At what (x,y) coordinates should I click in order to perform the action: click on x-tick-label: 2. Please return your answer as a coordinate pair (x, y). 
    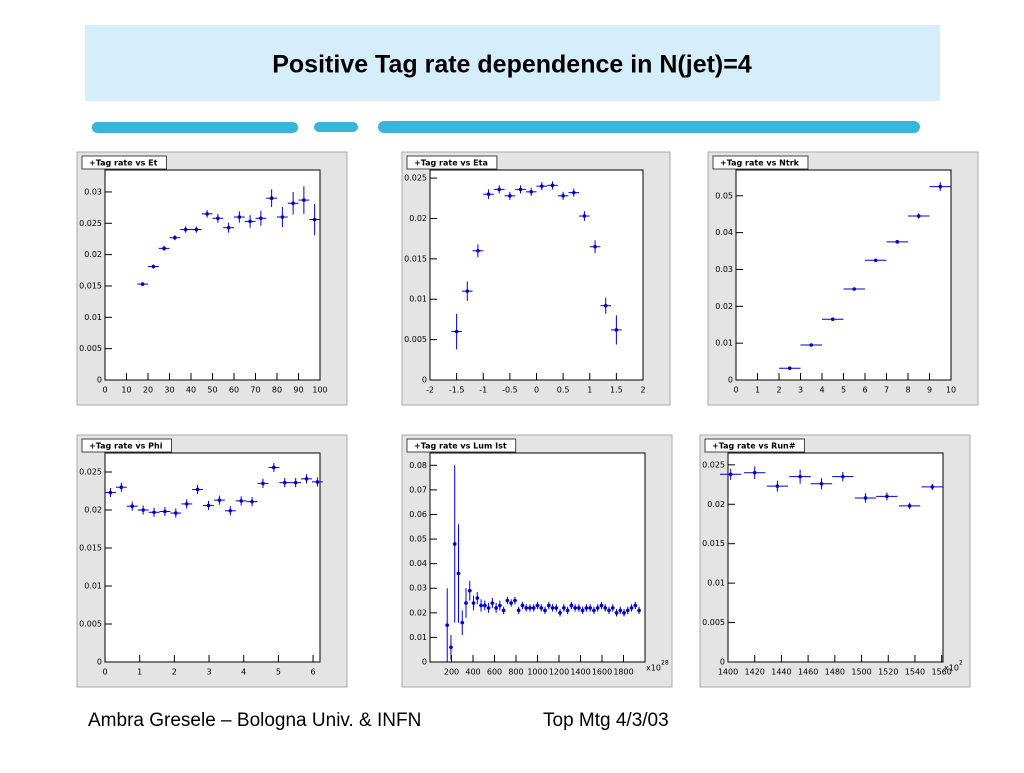
    Looking at the image, I should click on (174, 672).